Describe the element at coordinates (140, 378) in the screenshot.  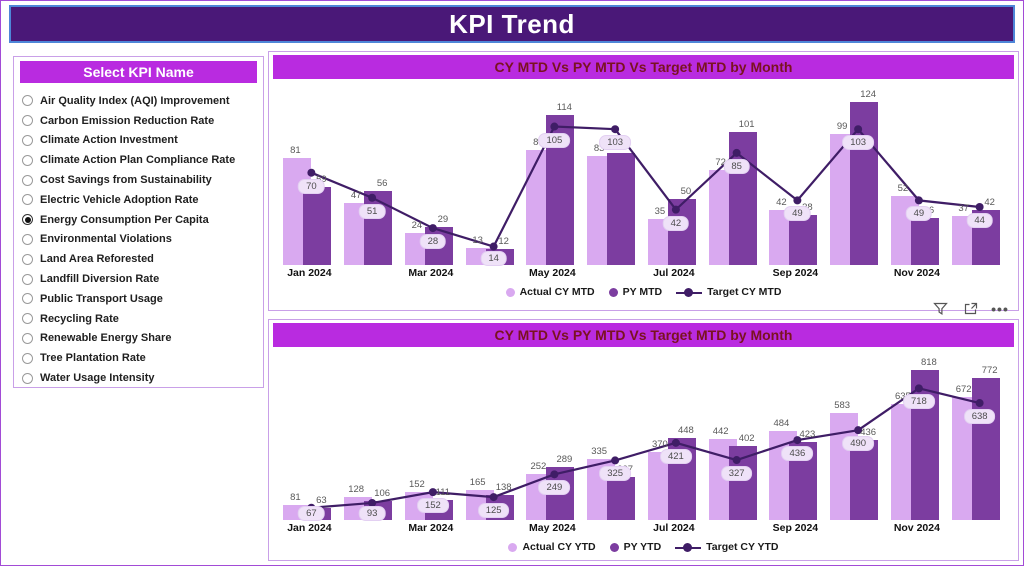
I see `kpi-option: Water Usage Intensity` at that location.